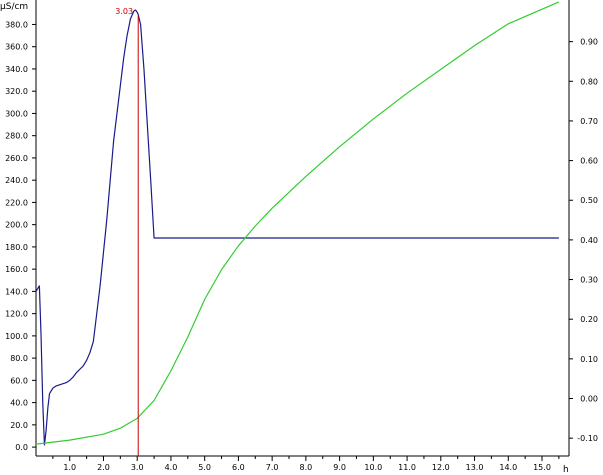 The height and width of the screenshot is (475, 603). Describe the element at coordinates (306, 467) in the screenshot. I see `x-tick-label: 8.0` at that location.